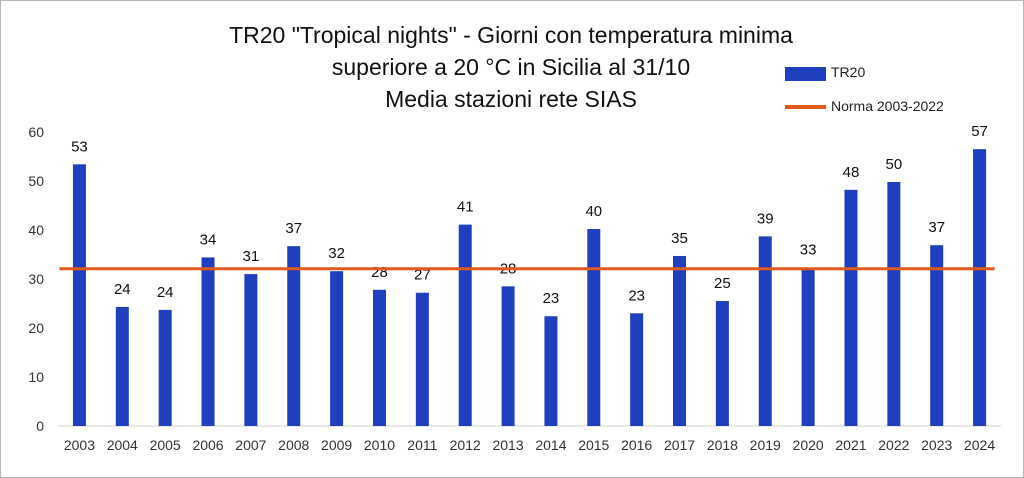 The height and width of the screenshot is (478, 1024). I want to click on x-tick-label: 2008, so click(293, 445).